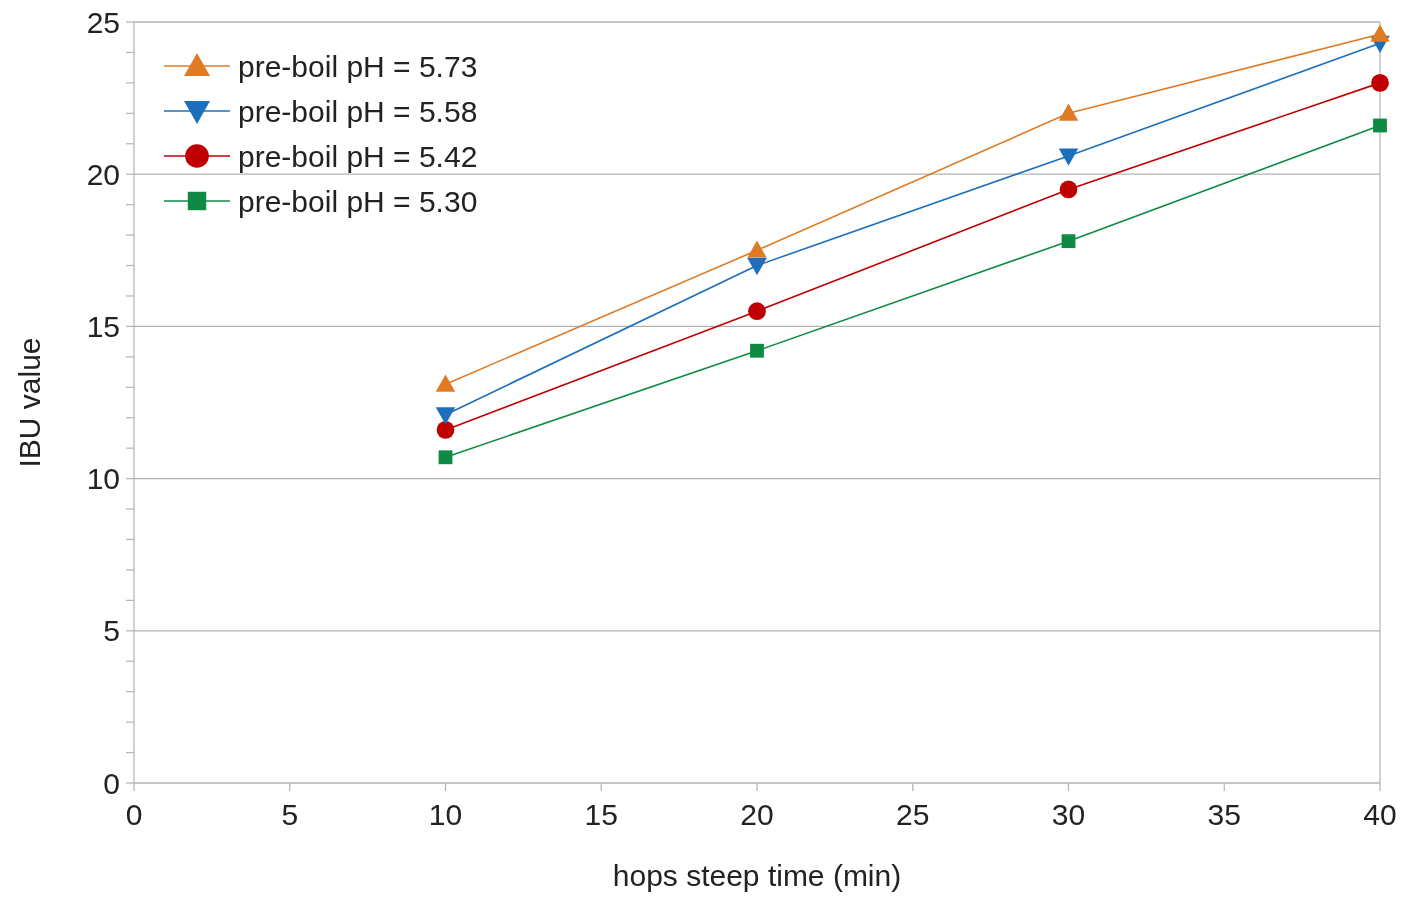  I want to click on y-axis-title: IBU value, so click(29, 402).